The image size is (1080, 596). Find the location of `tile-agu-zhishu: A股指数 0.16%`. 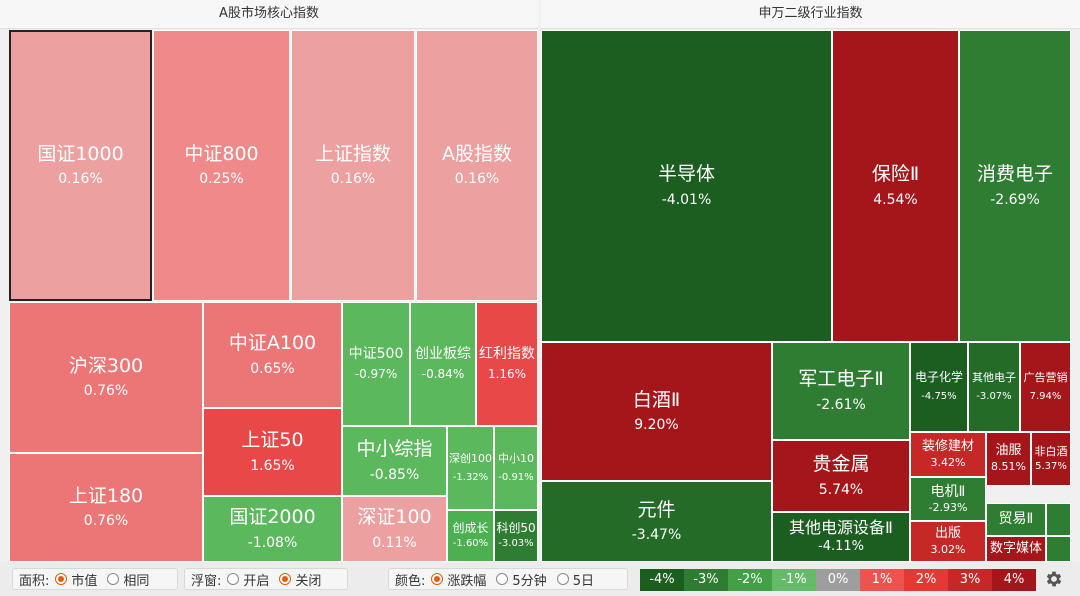

tile-agu-zhishu: A股指数 0.16% is located at coordinates (477, 165).